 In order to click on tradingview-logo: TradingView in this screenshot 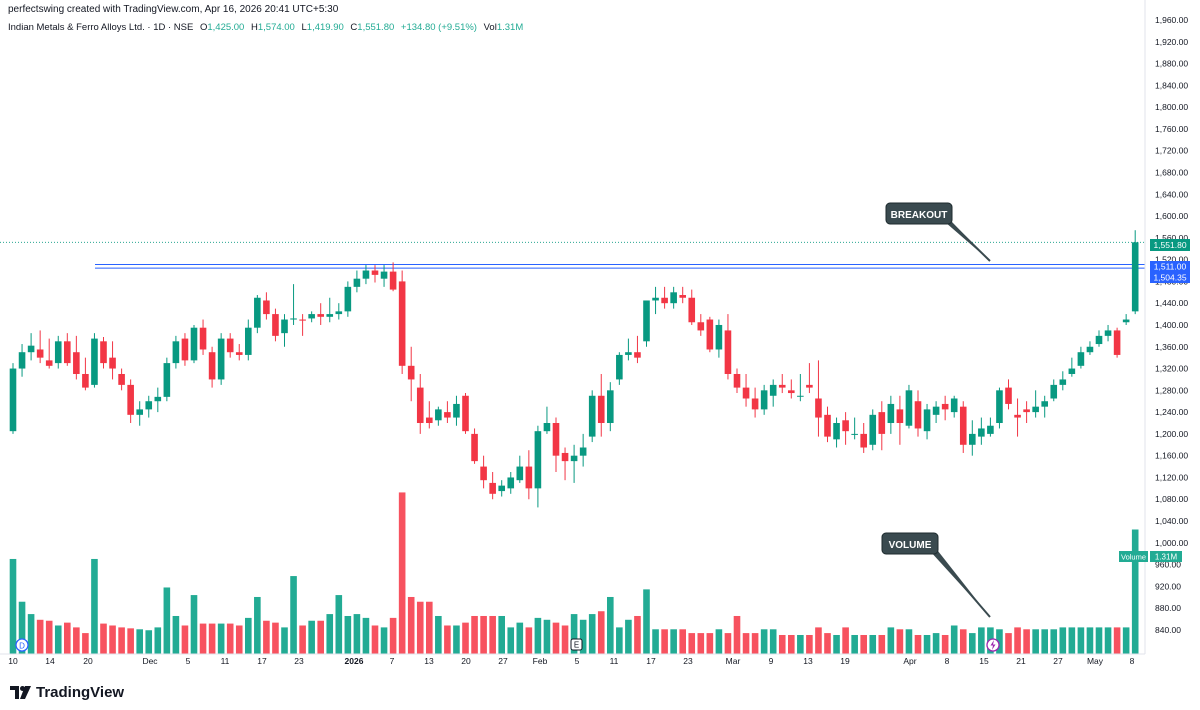, I will do `click(67, 692)`.